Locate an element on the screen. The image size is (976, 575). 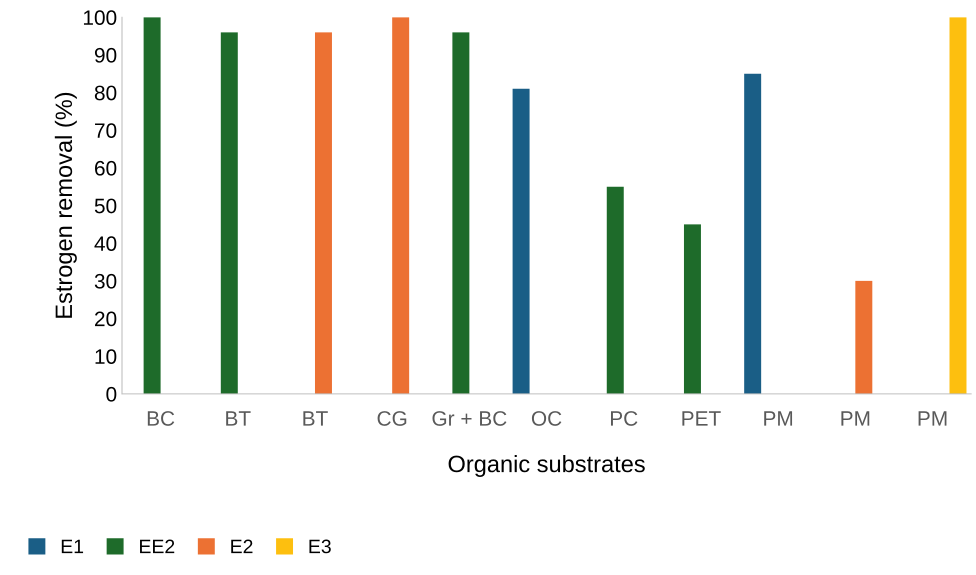
y-tick-label: 60 is located at coordinates (105, 168).